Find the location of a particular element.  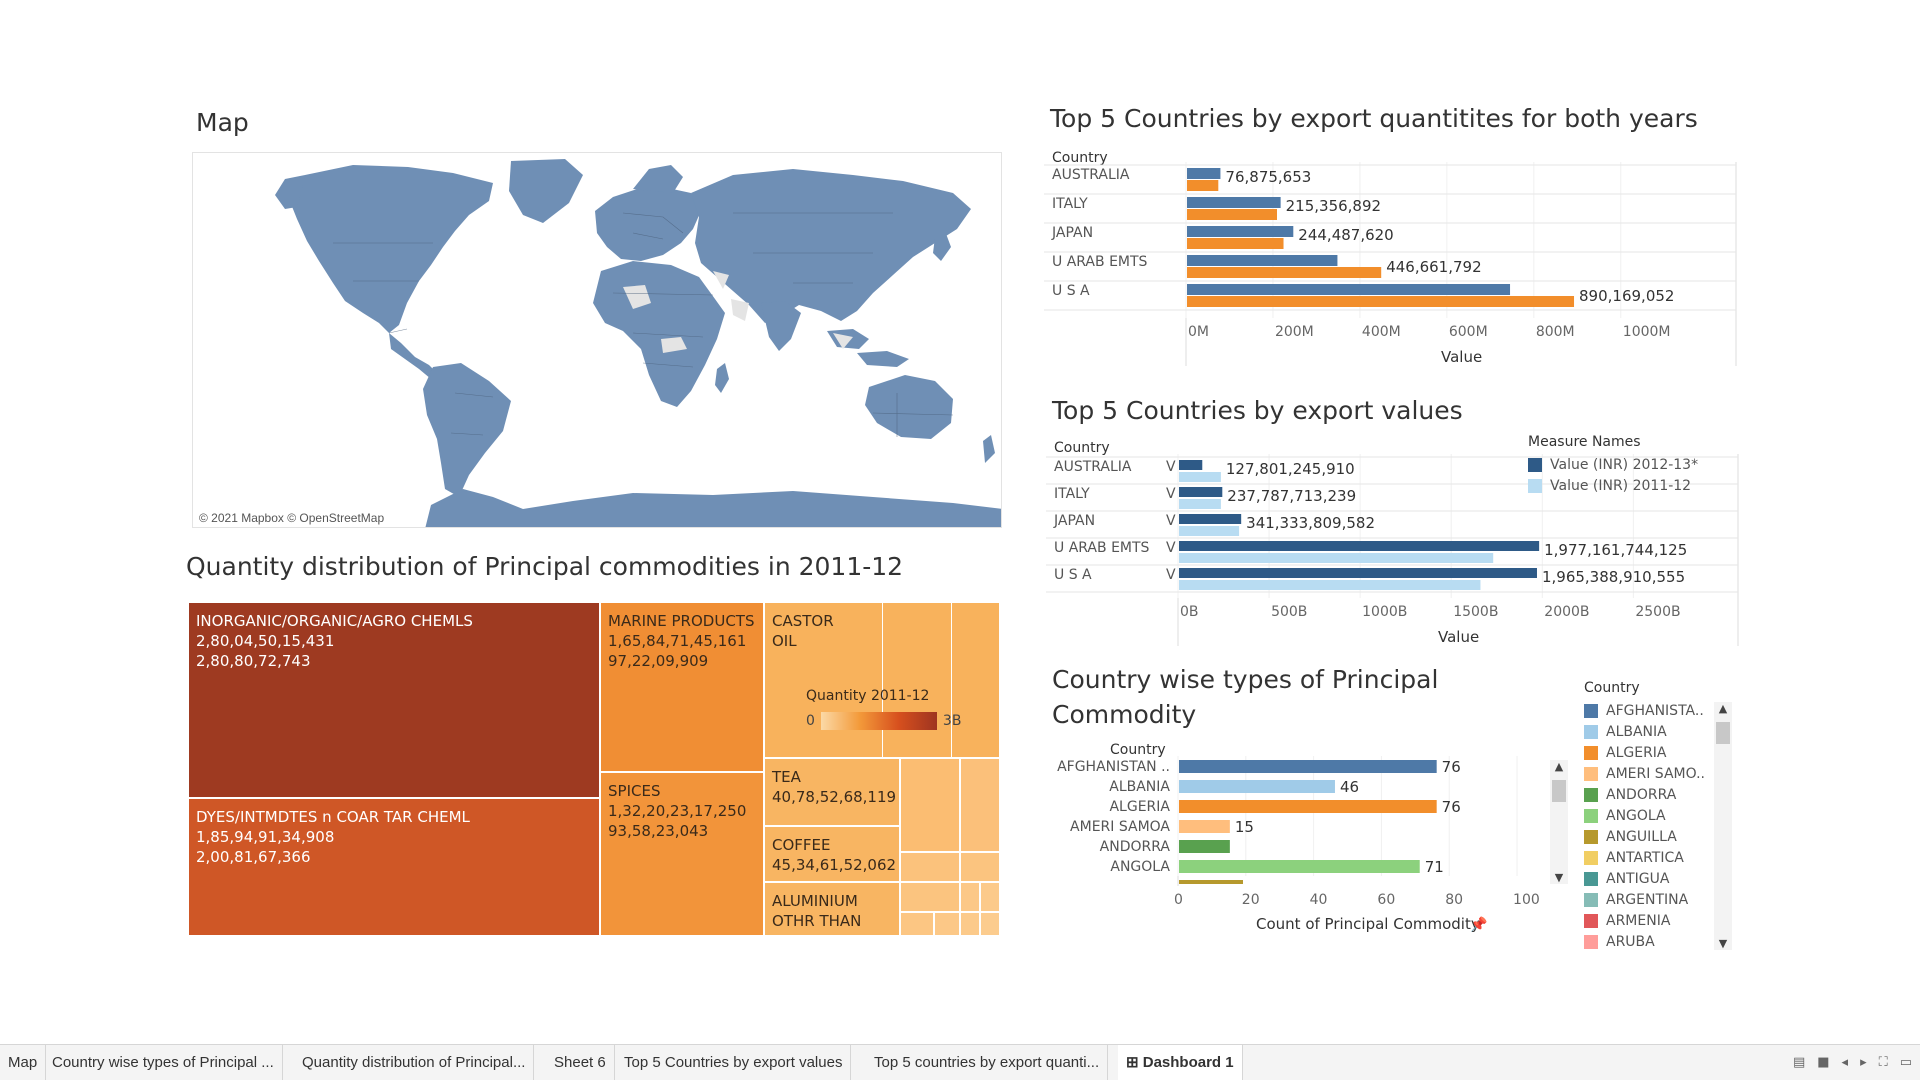

next-sheet-icon: ▸ is located at coordinates (1863, 1062).